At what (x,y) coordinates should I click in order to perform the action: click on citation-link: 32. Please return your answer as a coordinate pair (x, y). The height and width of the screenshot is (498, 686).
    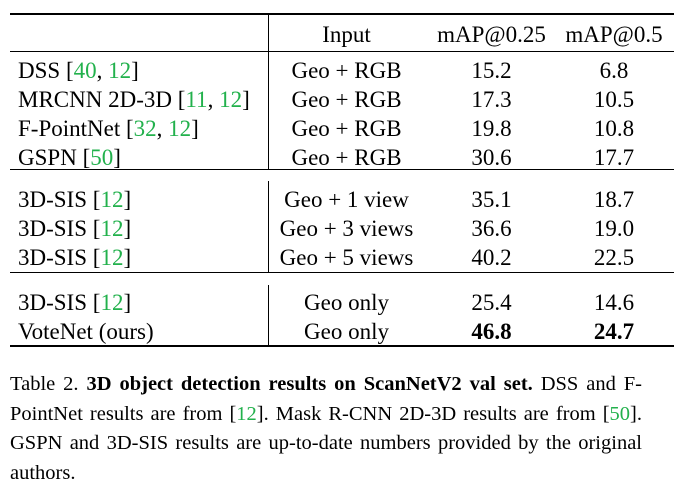
    Looking at the image, I should click on (145, 128).